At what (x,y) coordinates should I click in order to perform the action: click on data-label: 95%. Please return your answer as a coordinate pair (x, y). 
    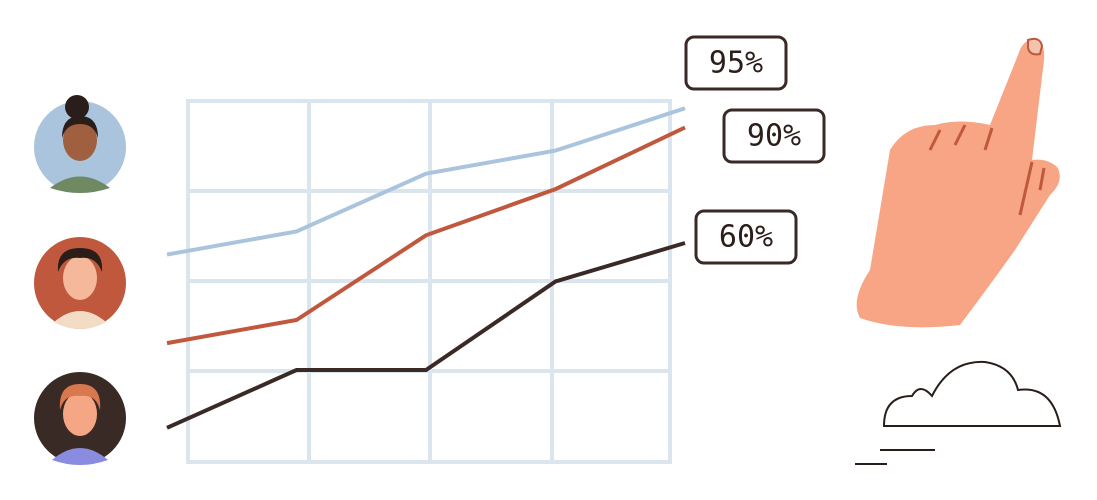
    Looking at the image, I should click on (736, 63).